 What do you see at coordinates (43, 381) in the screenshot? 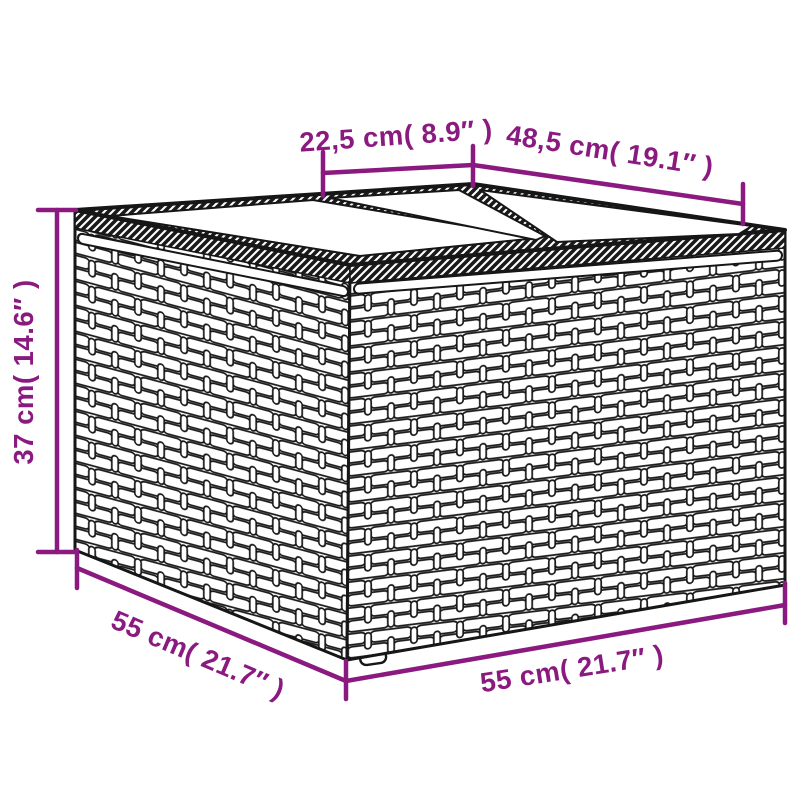
I see `dimension-height: 37 cm( 14.6″ )` at bounding box center [43, 381].